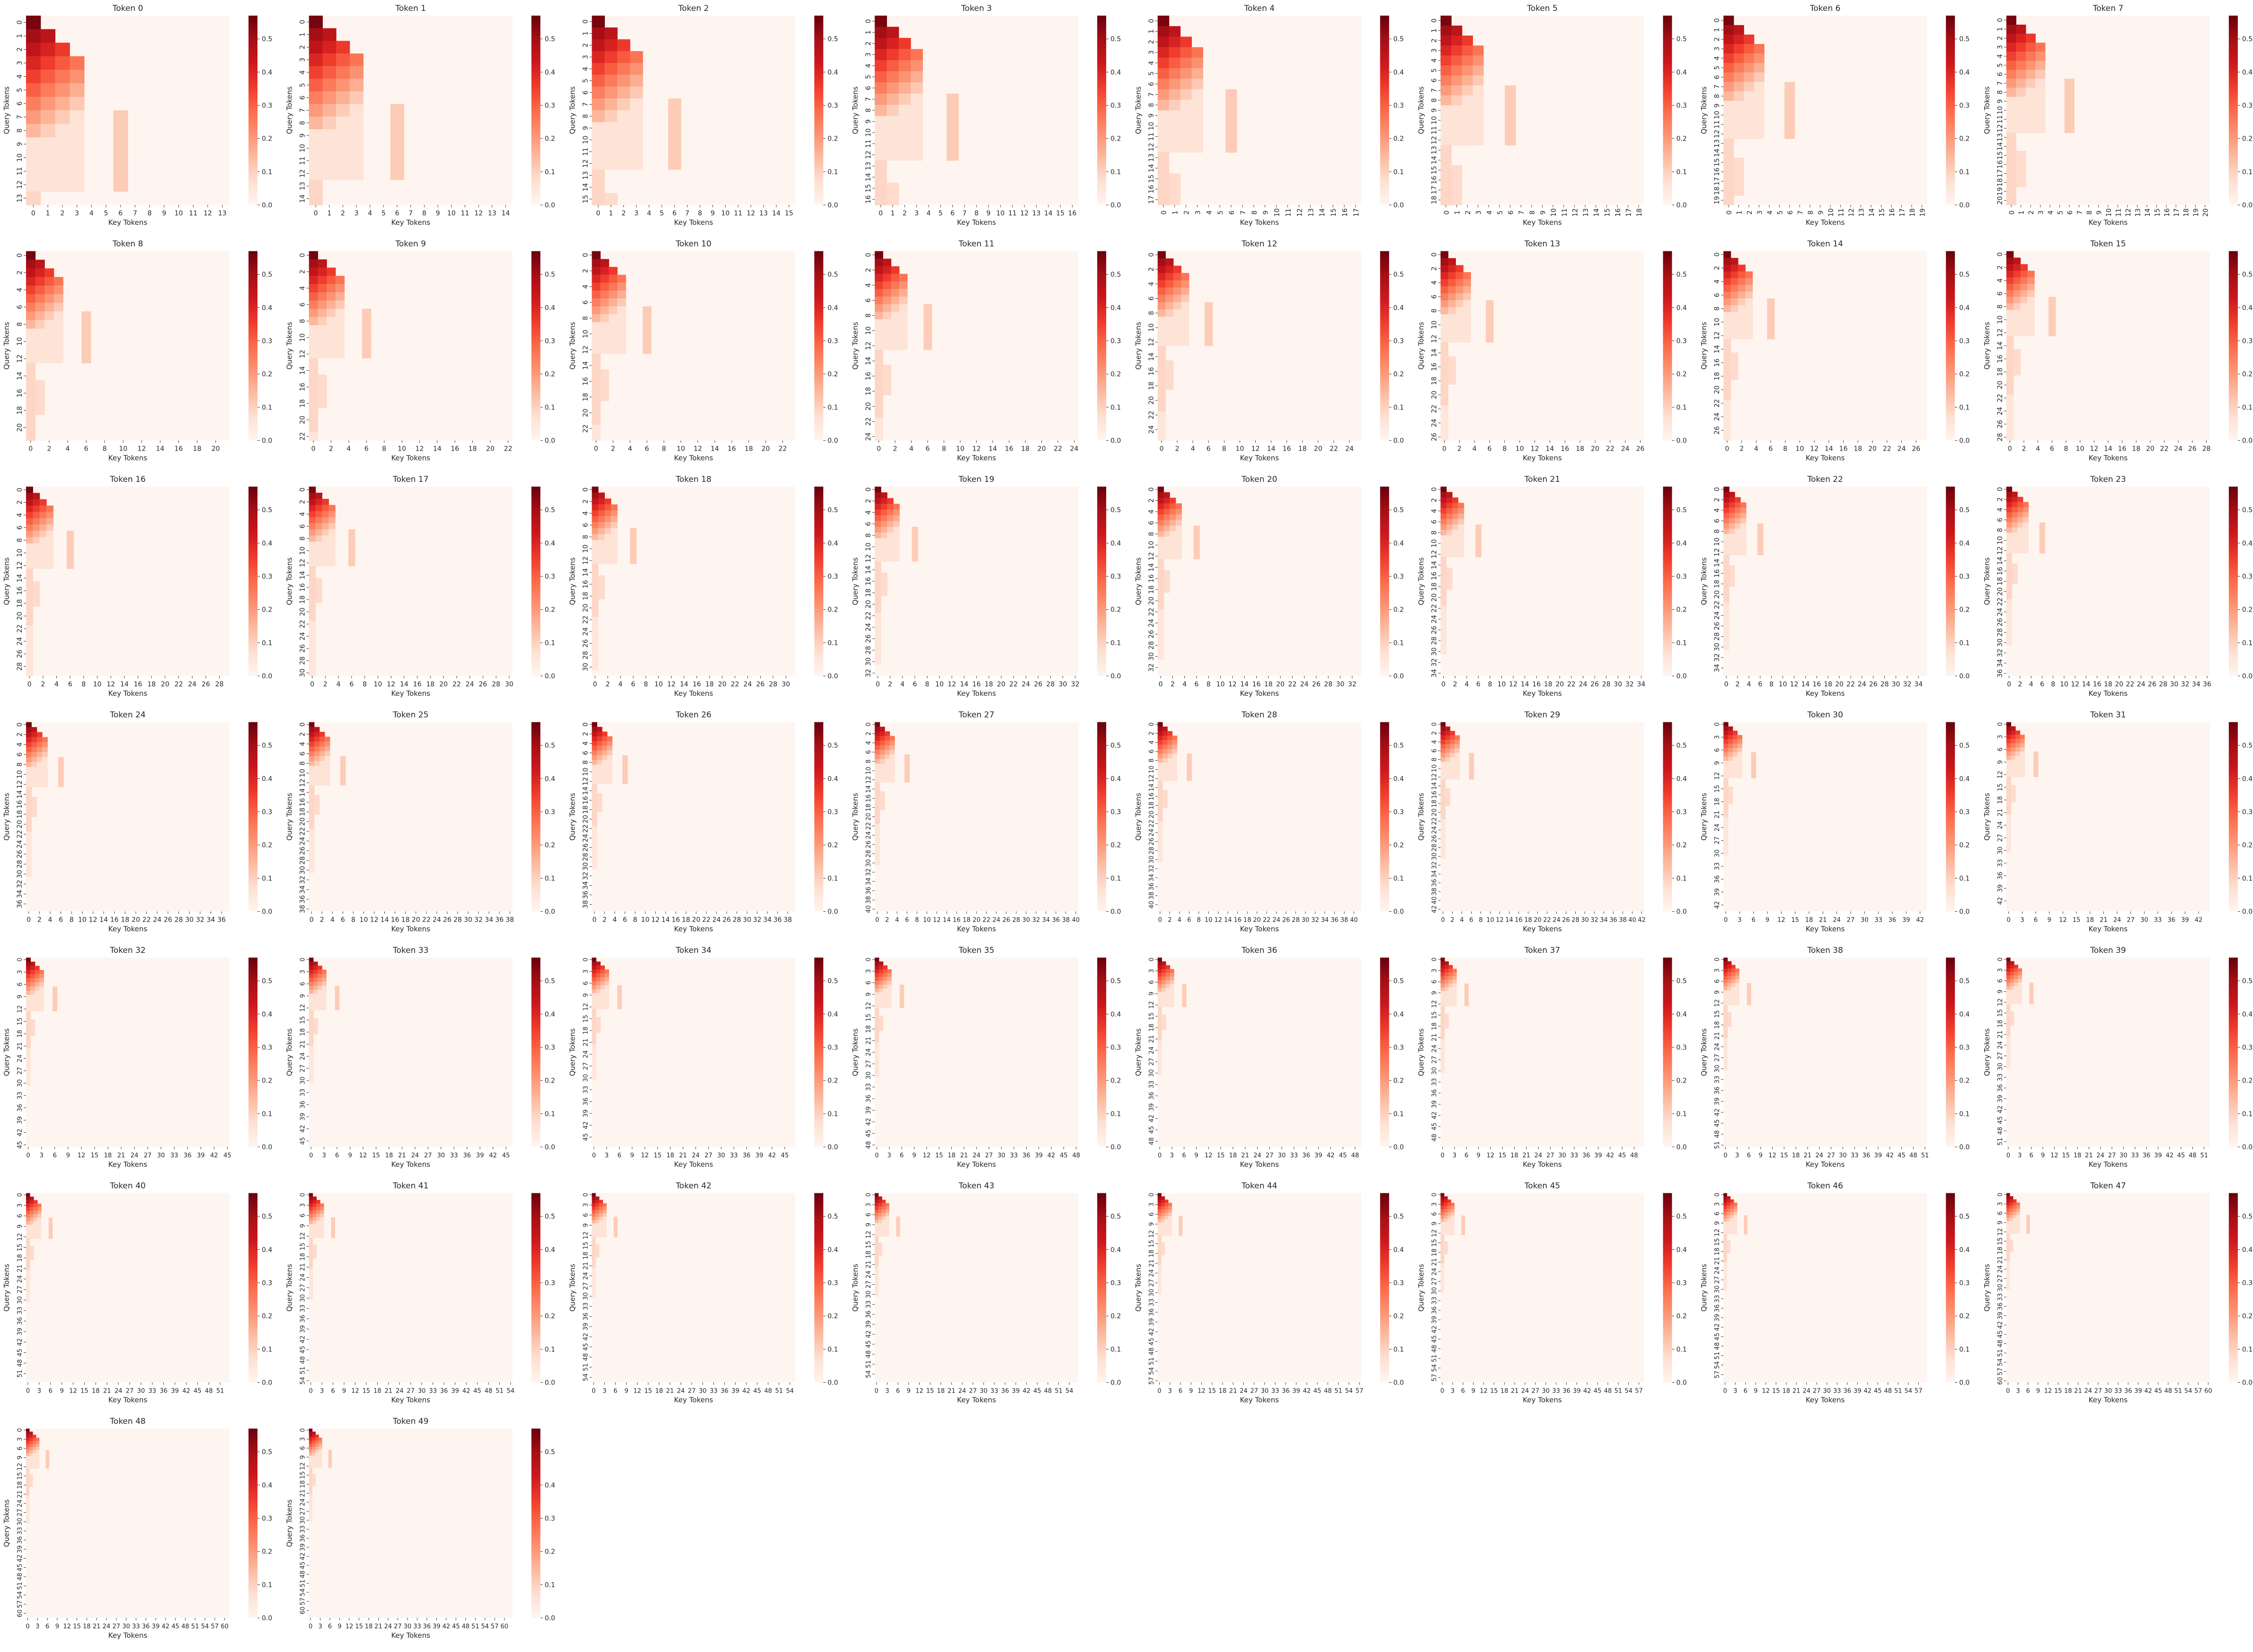 This screenshot has height=1652, width=2253. What do you see at coordinates (1435, 283) in the screenshot?
I see `y-tick-label: 4` at bounding box center [1435, 283].